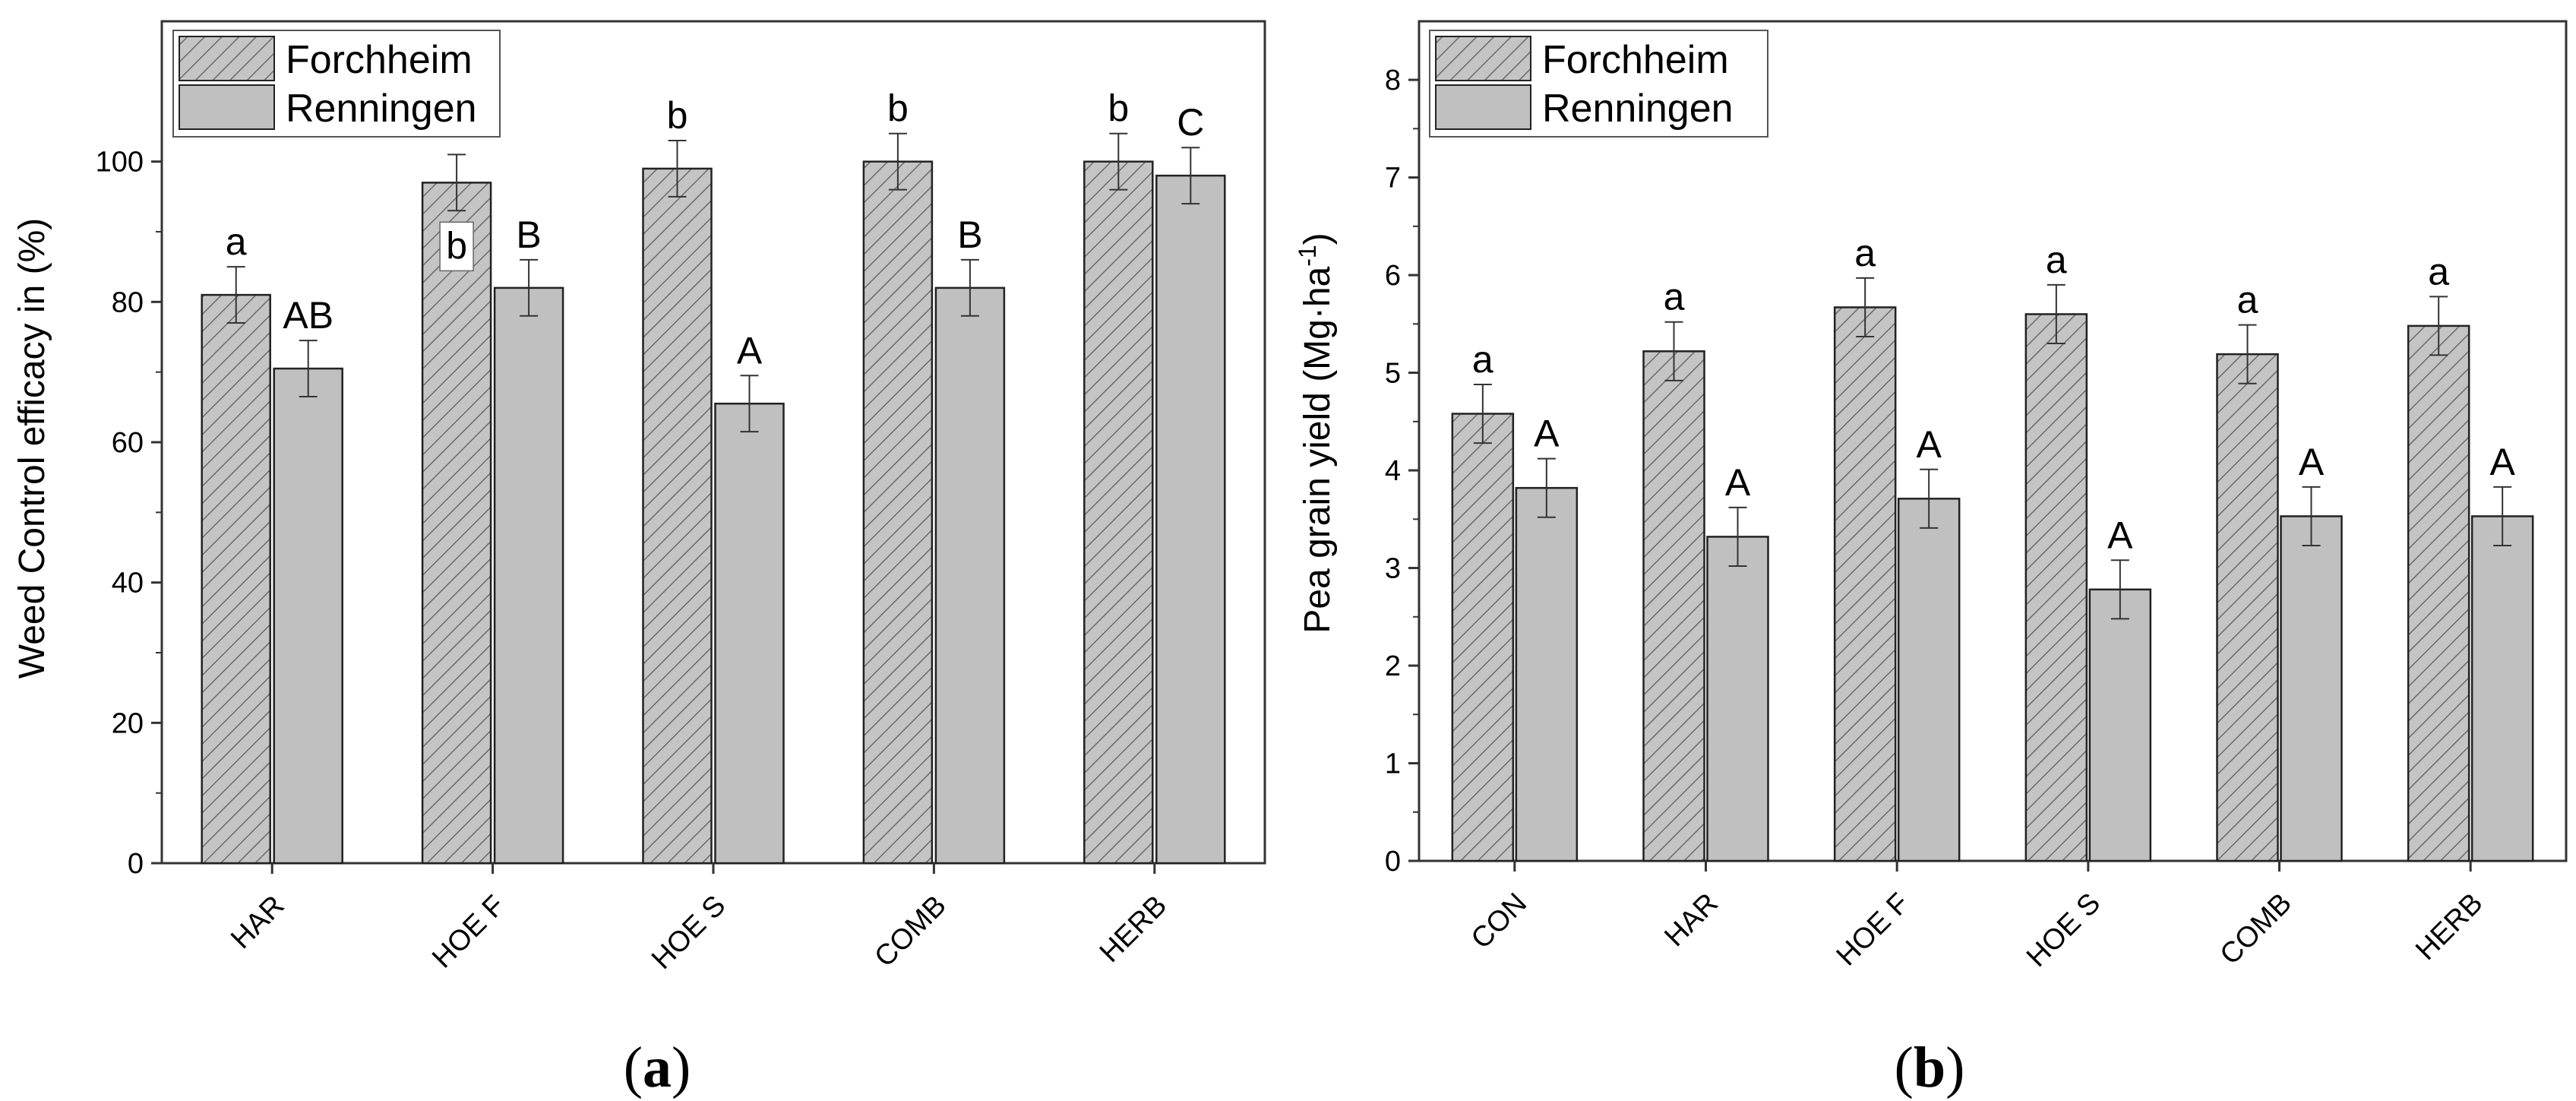  I want to click on y-tick-label: 80, so click(128, 302).